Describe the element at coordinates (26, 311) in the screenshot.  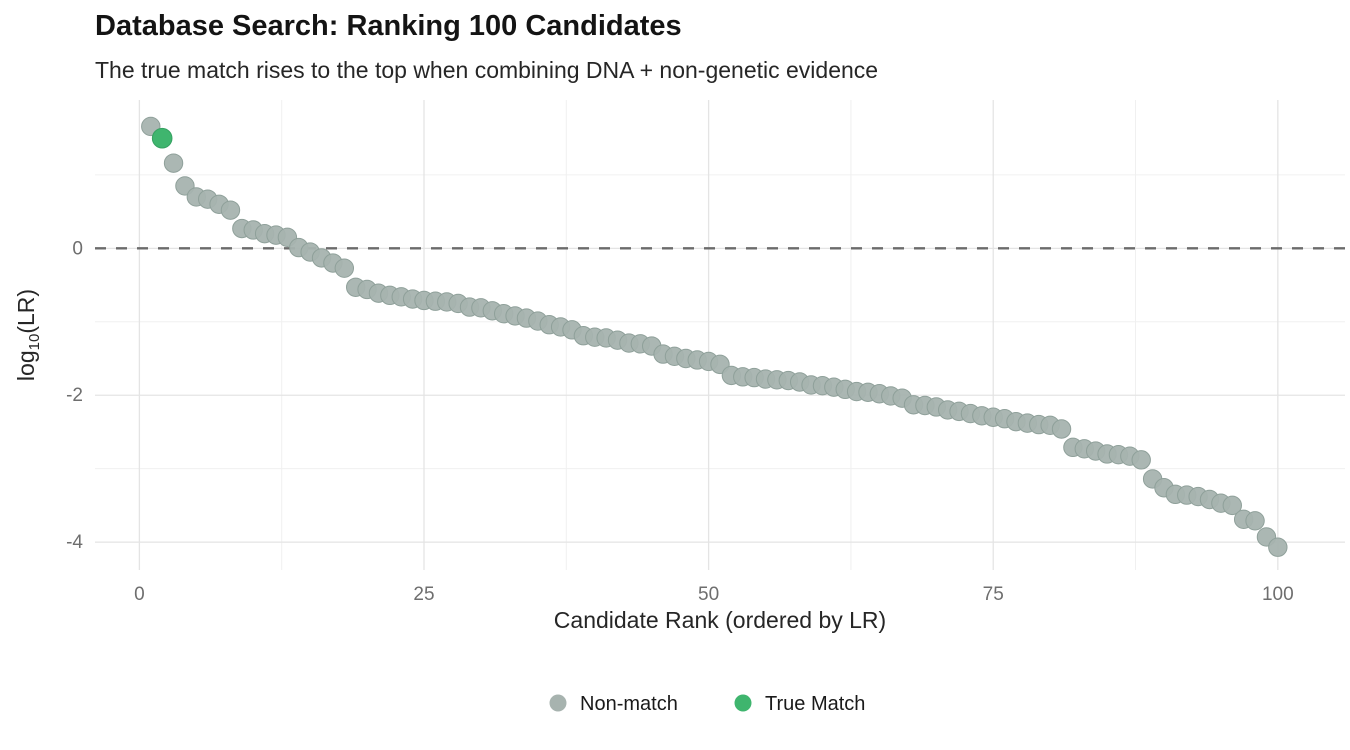
I see `y-axis-title-suffix: (LR)` at that location.